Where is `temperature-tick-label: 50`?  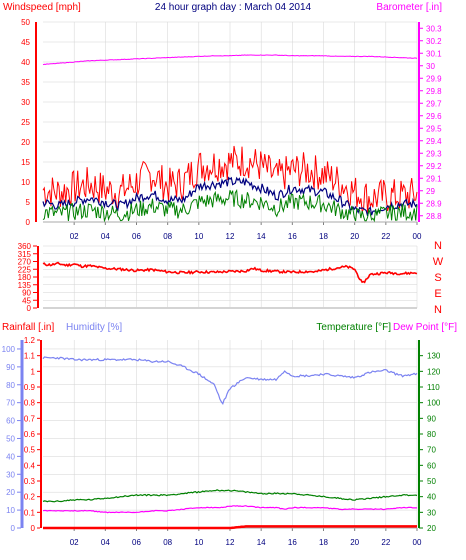 temperature-tick-label: 50 is located at coordinates (431, 481).